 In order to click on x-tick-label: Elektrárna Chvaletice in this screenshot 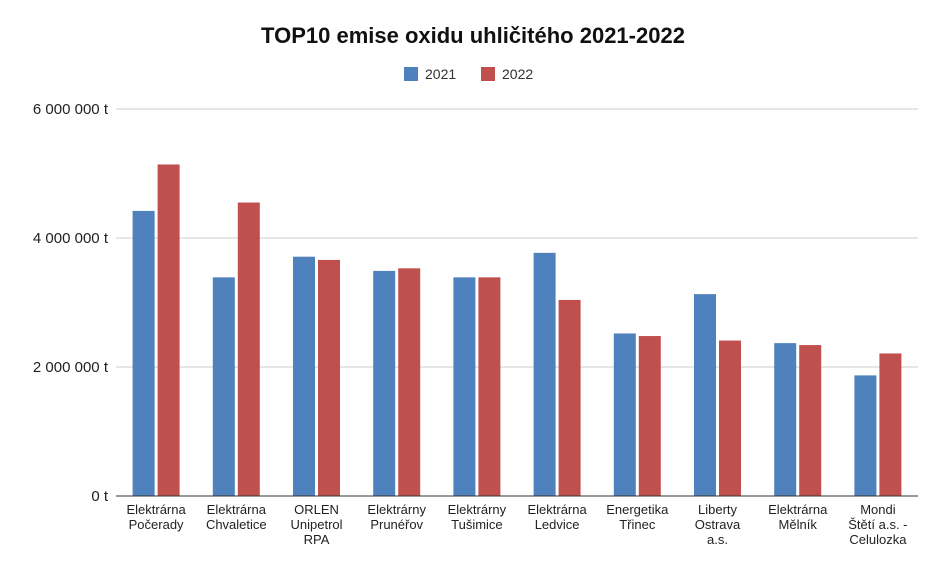, I will do `click(236, 517)`.